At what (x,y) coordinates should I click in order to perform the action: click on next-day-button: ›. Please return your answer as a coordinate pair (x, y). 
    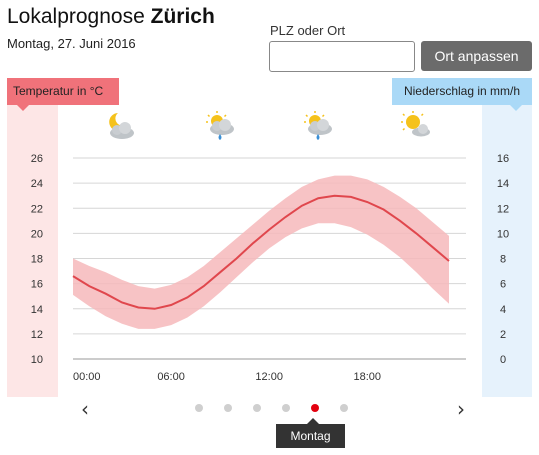
    Looking at the image, I should click on (461, 409).